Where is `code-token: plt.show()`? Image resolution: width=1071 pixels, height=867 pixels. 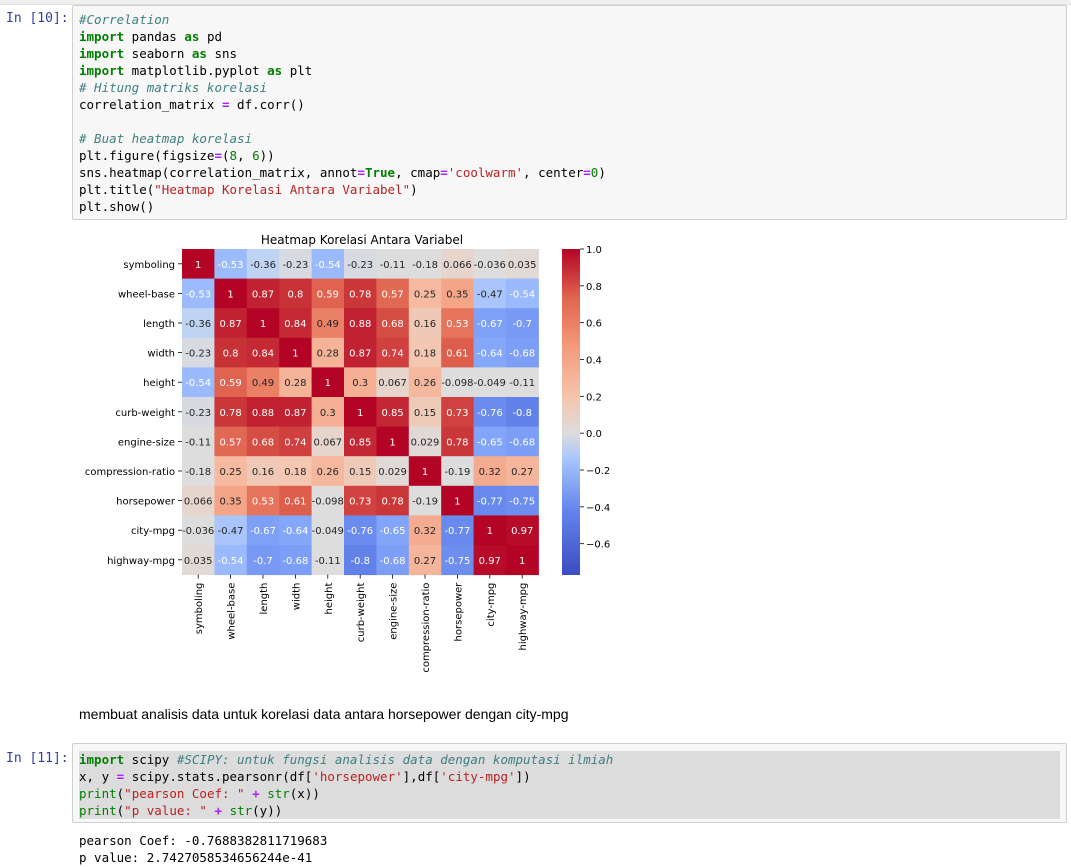 code-token: plt.show() is located at coordinates (117, 206).